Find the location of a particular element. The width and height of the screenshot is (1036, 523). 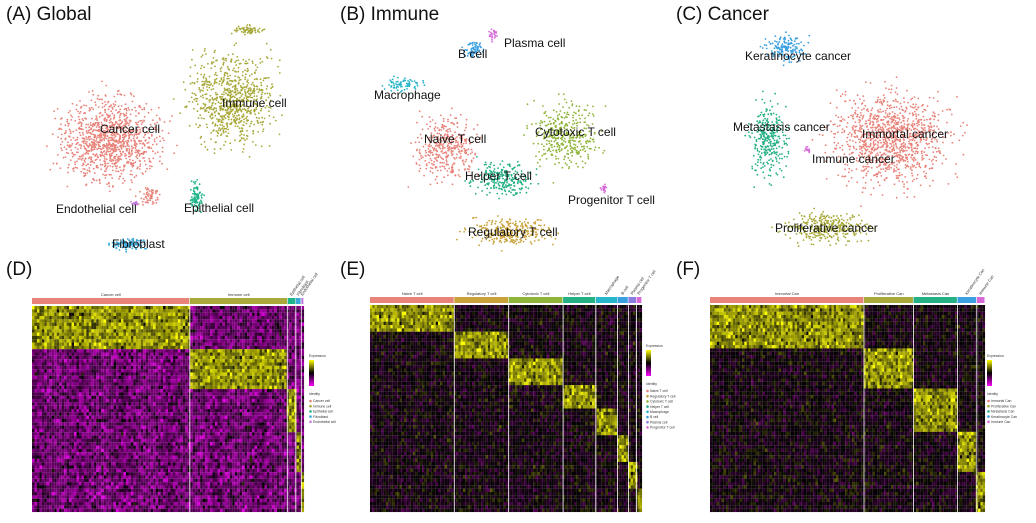

panel-b-cluster-label-plasma: Plasma cell is located at coordinates (534, 43).